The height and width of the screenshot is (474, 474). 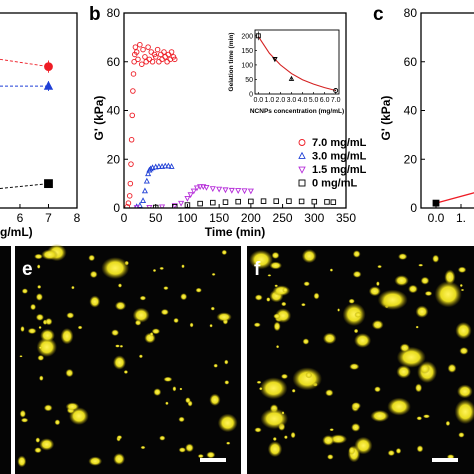 I want to click on inset-y-tick-label: 100, so click(x=247, y=65).